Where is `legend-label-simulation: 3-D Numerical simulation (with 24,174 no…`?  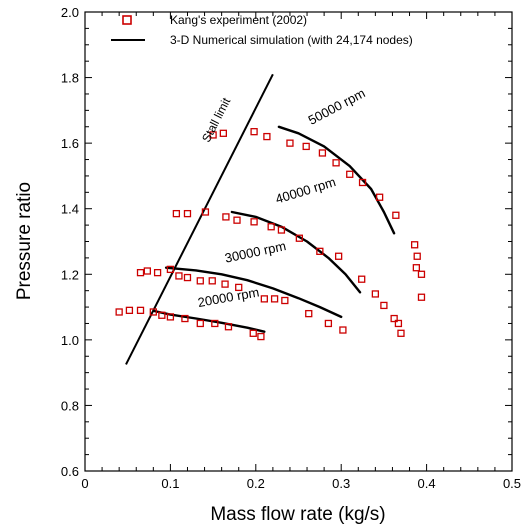 legend-label-simulation: 3-D Numerical simulation (with 24,174 no… is located at coordinates (291, 40).